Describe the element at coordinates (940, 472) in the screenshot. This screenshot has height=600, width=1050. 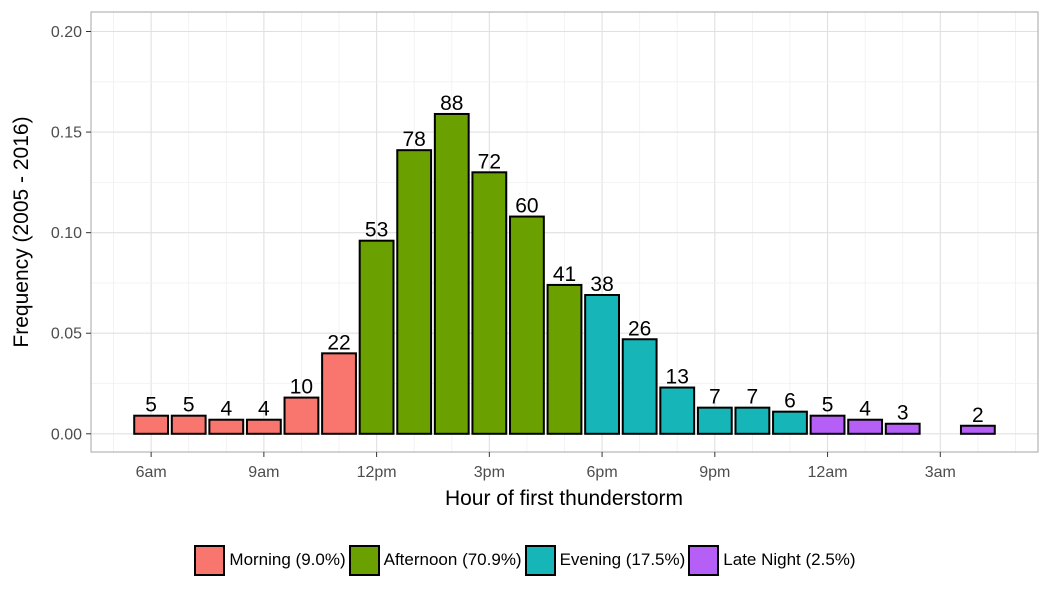
I see `x-tick-label: 3am` at that location.